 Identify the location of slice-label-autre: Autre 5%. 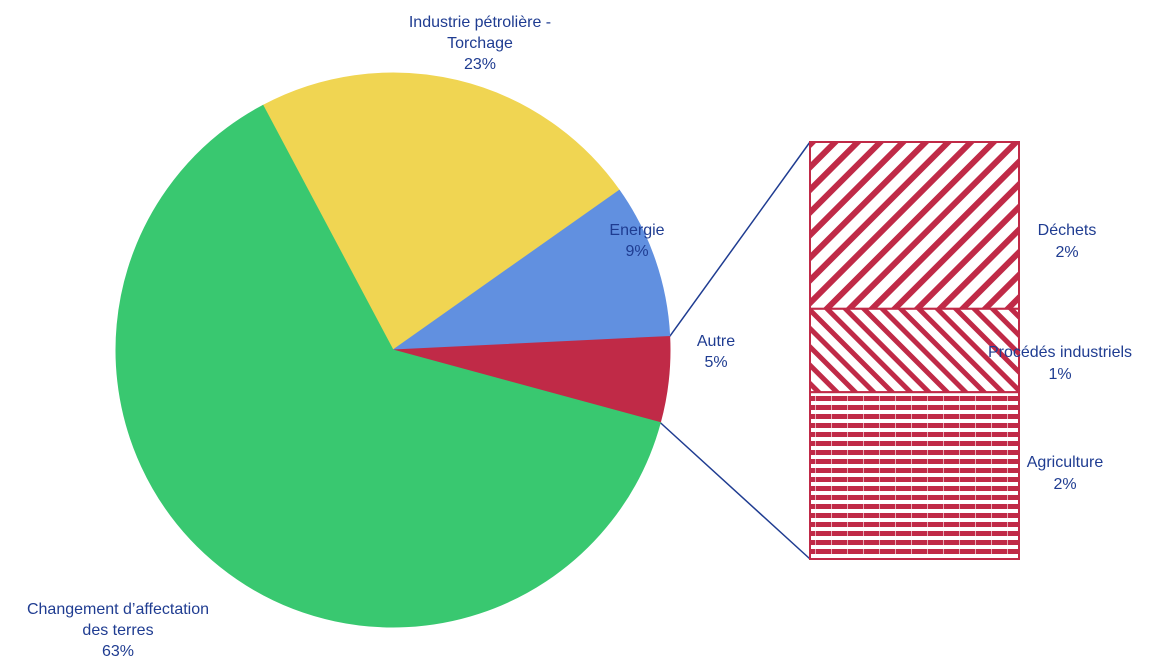
(716, 352).